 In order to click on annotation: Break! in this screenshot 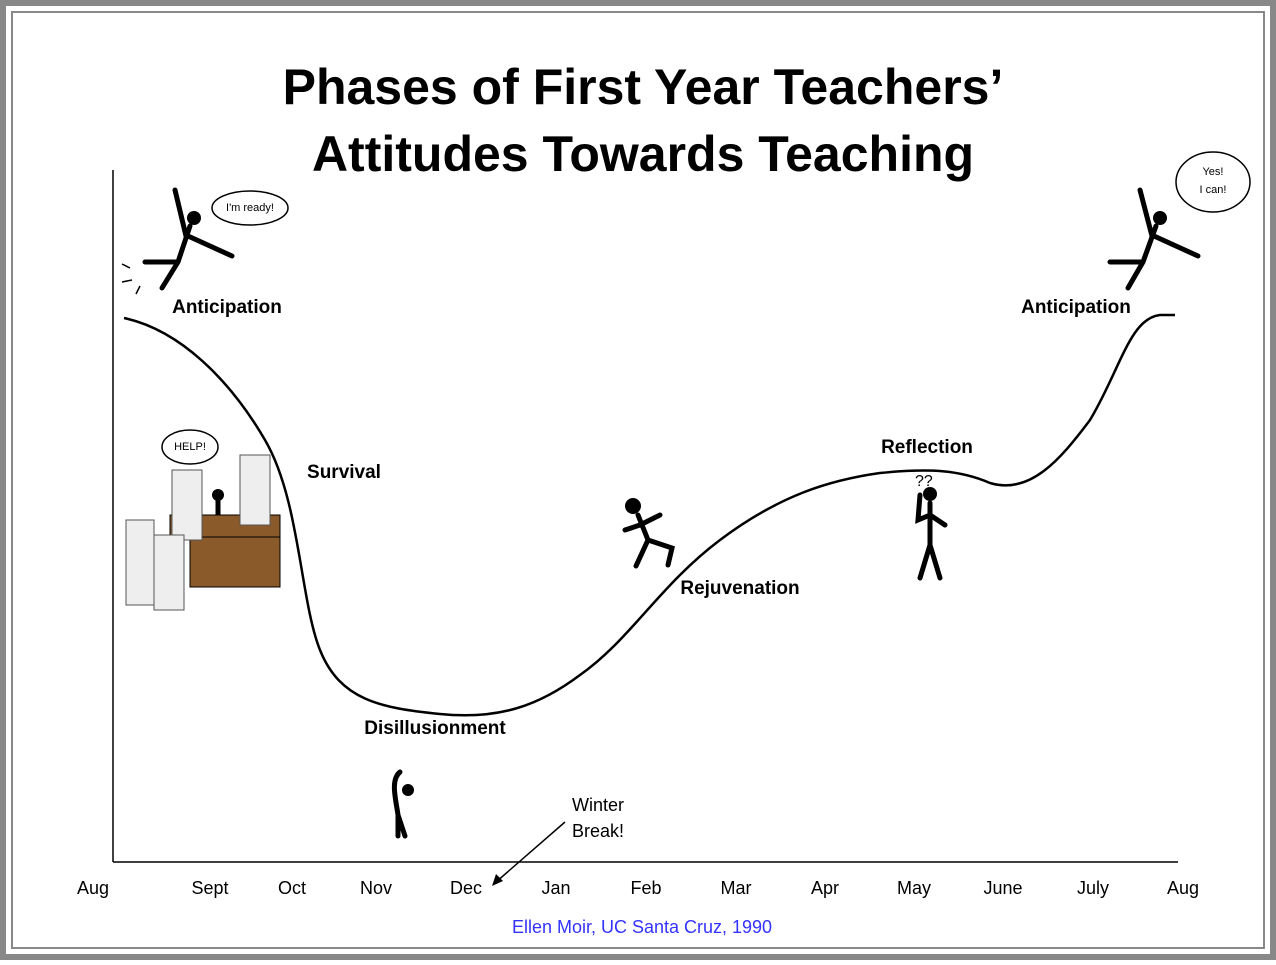, I will do `click(598, 831)`.